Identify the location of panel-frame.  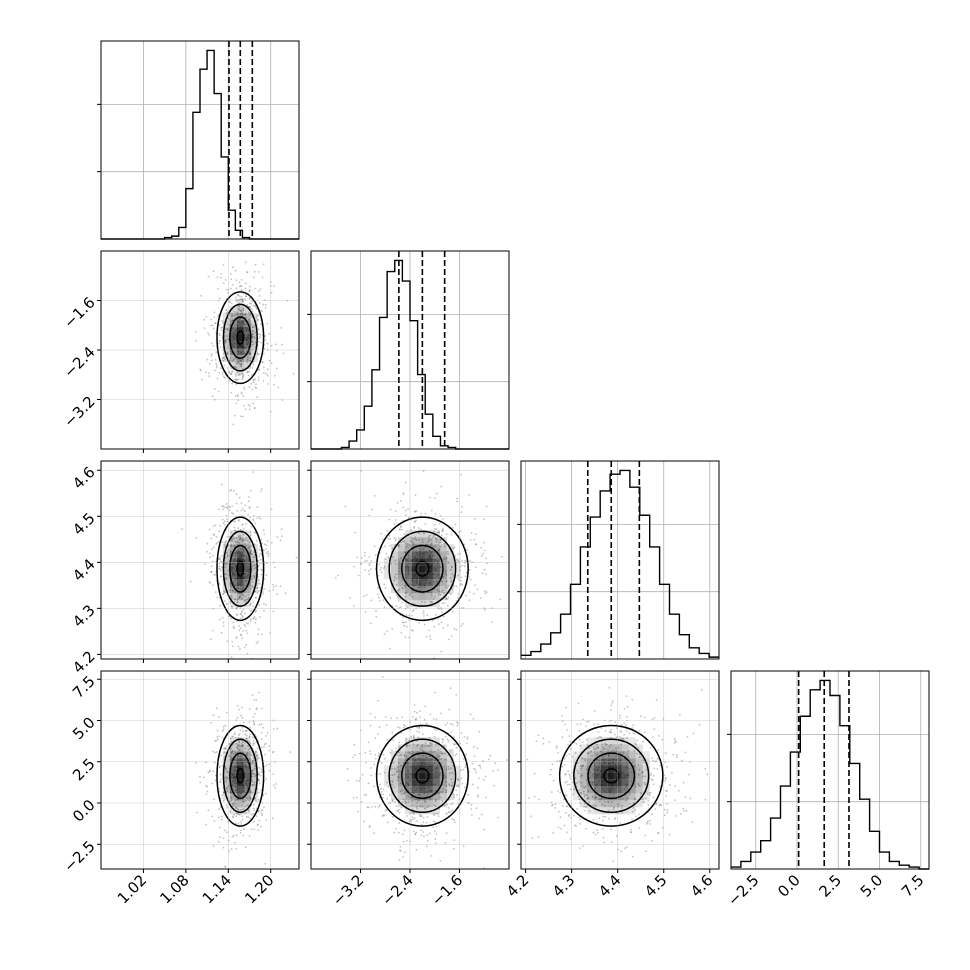
(830, 770).